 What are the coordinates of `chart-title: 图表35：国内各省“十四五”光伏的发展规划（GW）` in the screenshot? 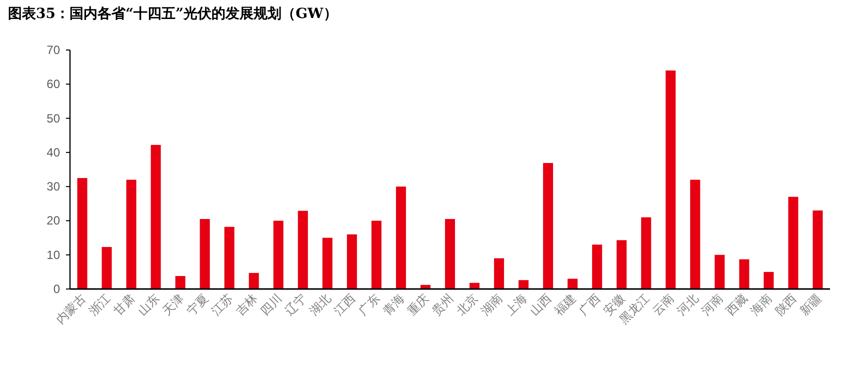 It's located at (173, 14).